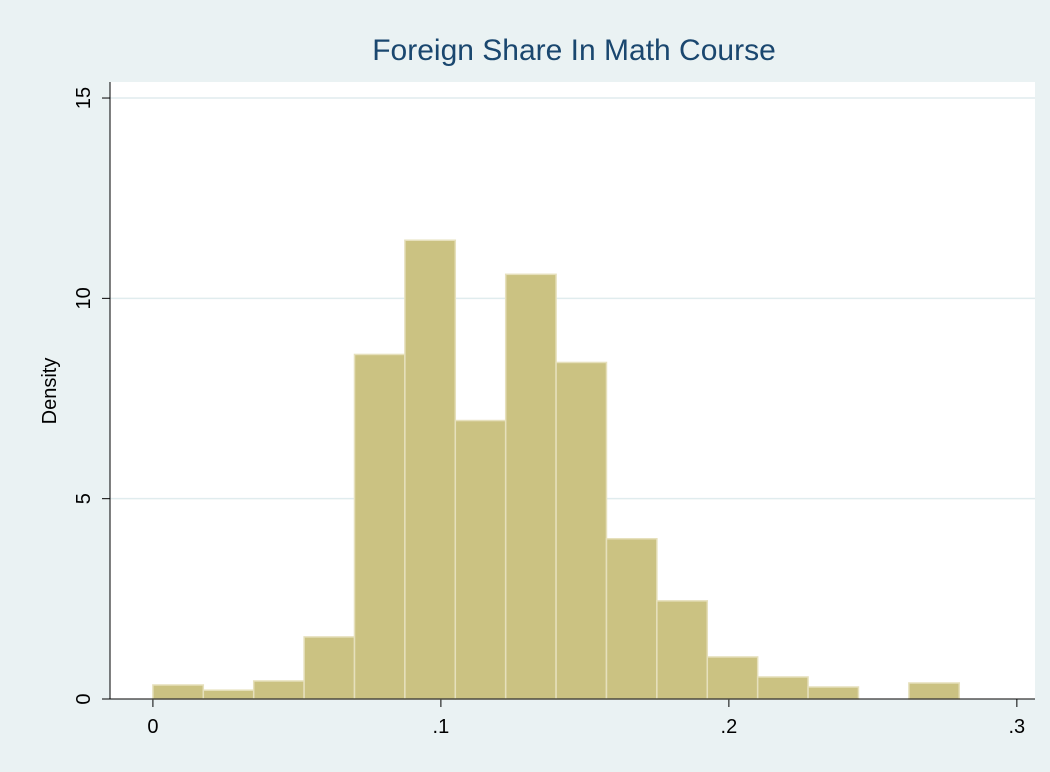 This screenshot has height=772, width=1050. Describe the element at coordinates (152, 727) in the screenshot. I see `x-tick-label: 0` at that location.